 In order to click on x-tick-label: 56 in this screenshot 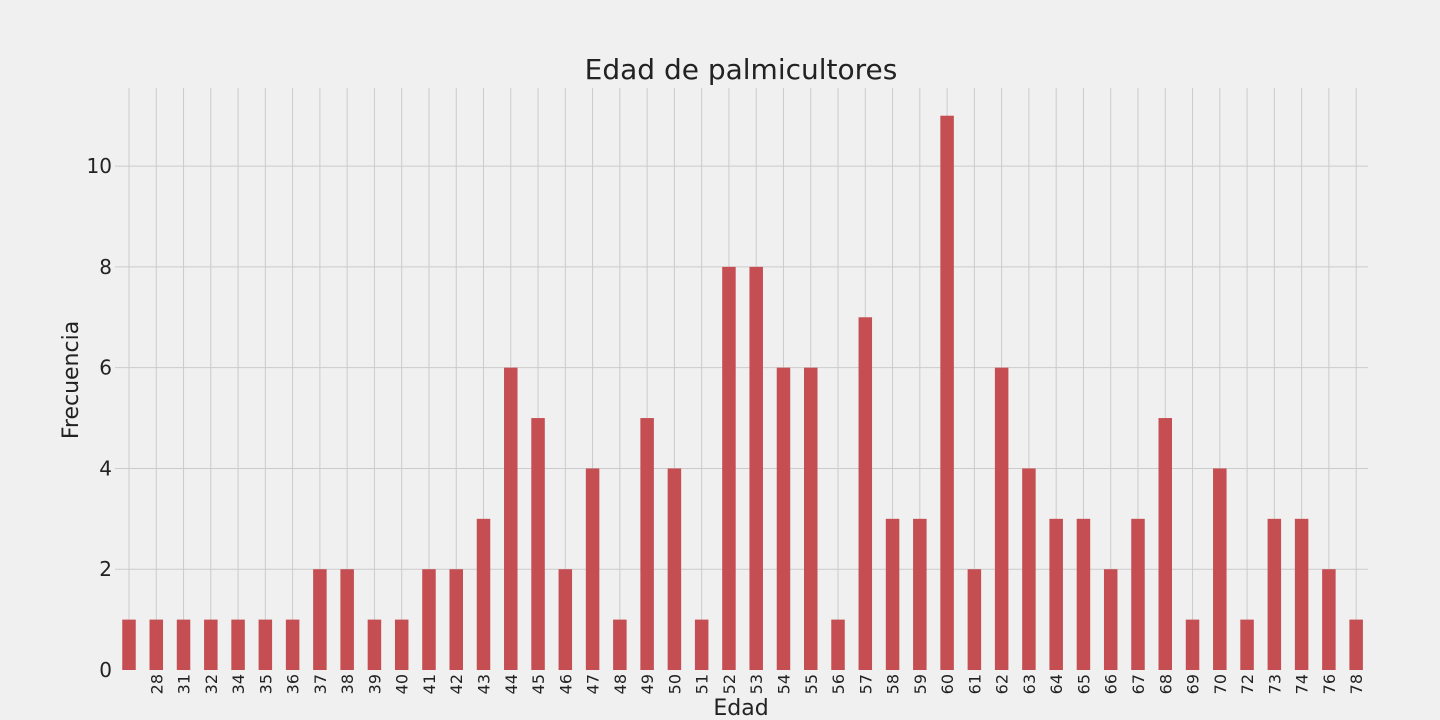, I will do `click(838, 684)`.